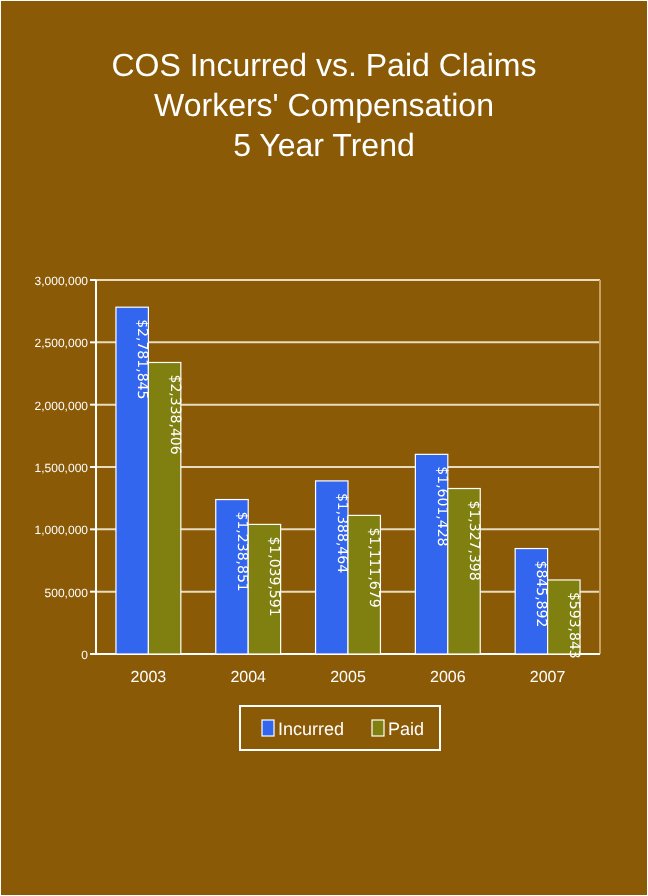  What do you see at coordinates (149, 677) in the screenshot?
I see `x-tick-label: 2003` at bounding box center [149, 677].